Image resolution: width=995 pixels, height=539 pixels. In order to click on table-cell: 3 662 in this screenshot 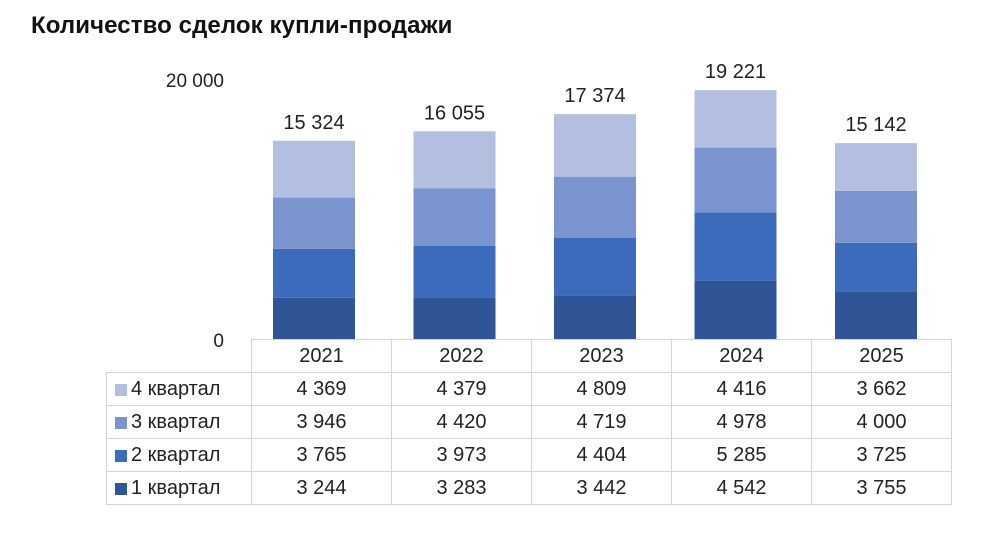, I will do `click(881, 389)`.